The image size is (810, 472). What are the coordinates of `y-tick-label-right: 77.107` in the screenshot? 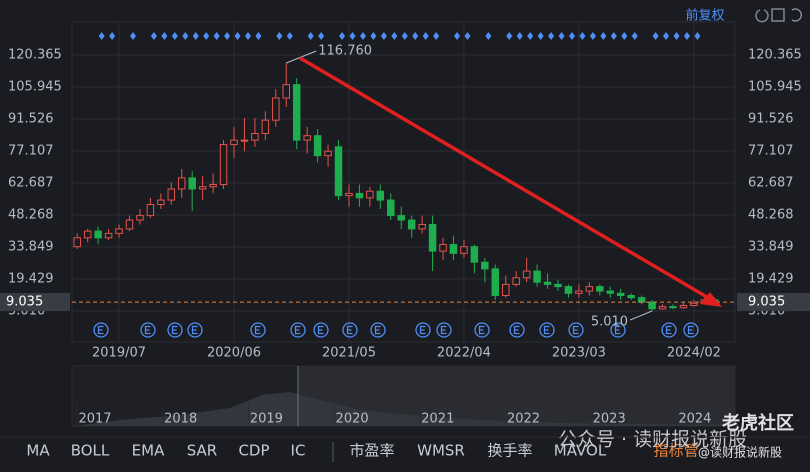 It's located at (771, 151).